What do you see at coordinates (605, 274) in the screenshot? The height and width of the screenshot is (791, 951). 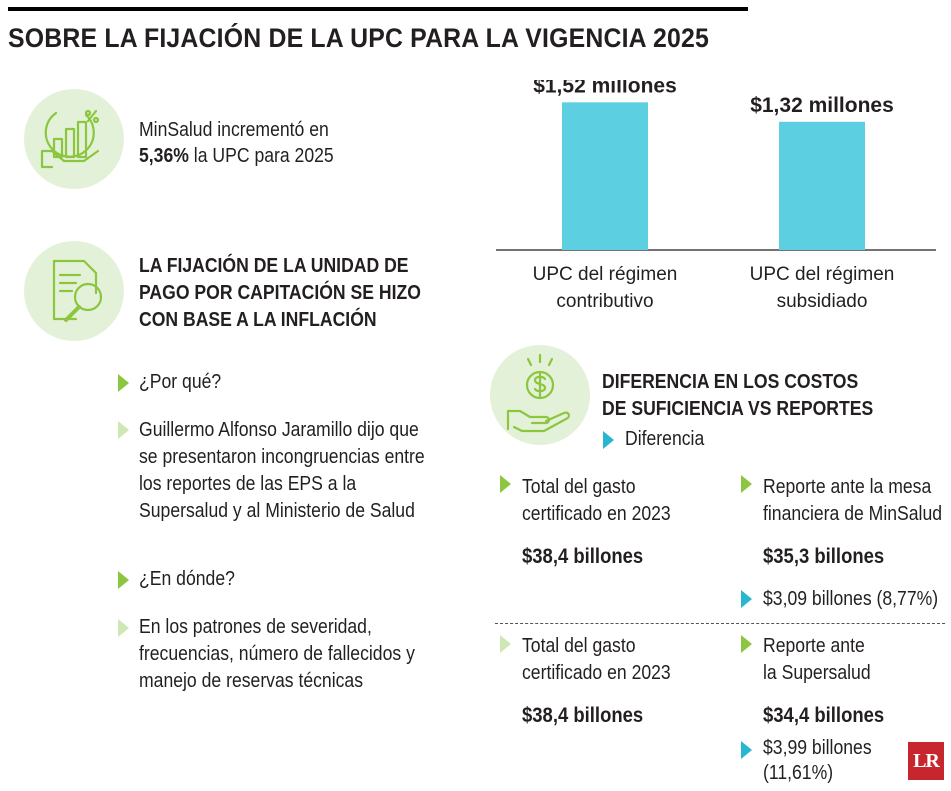 I see `category-label-contributivo-line-1: UPC del régimen` at bounding box center [605, 274].